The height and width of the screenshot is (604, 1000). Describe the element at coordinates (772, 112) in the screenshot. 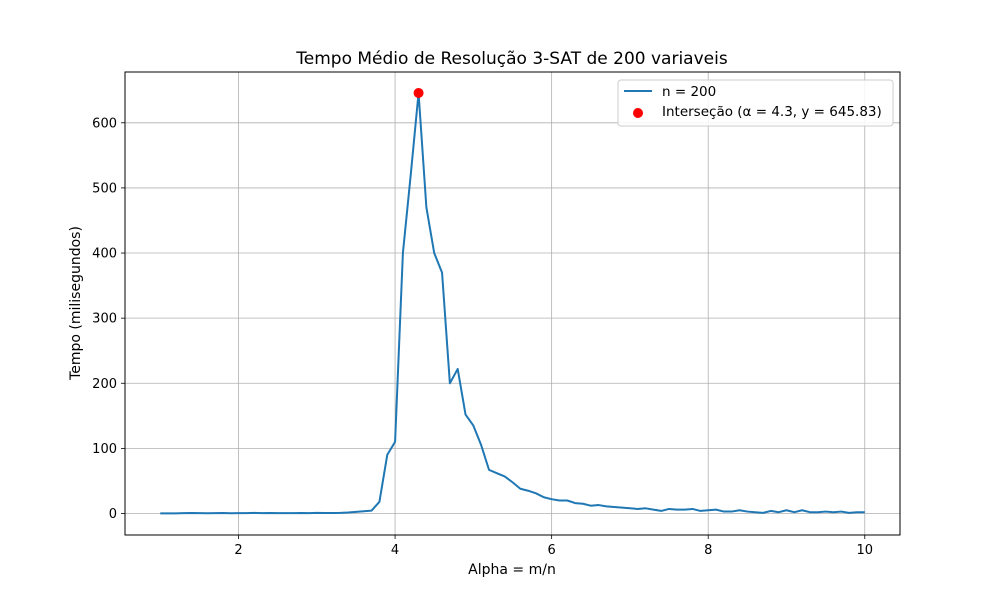

I see `legend-label-highlight: Interseção (α = 4.3, y = 645.83)` at that location.